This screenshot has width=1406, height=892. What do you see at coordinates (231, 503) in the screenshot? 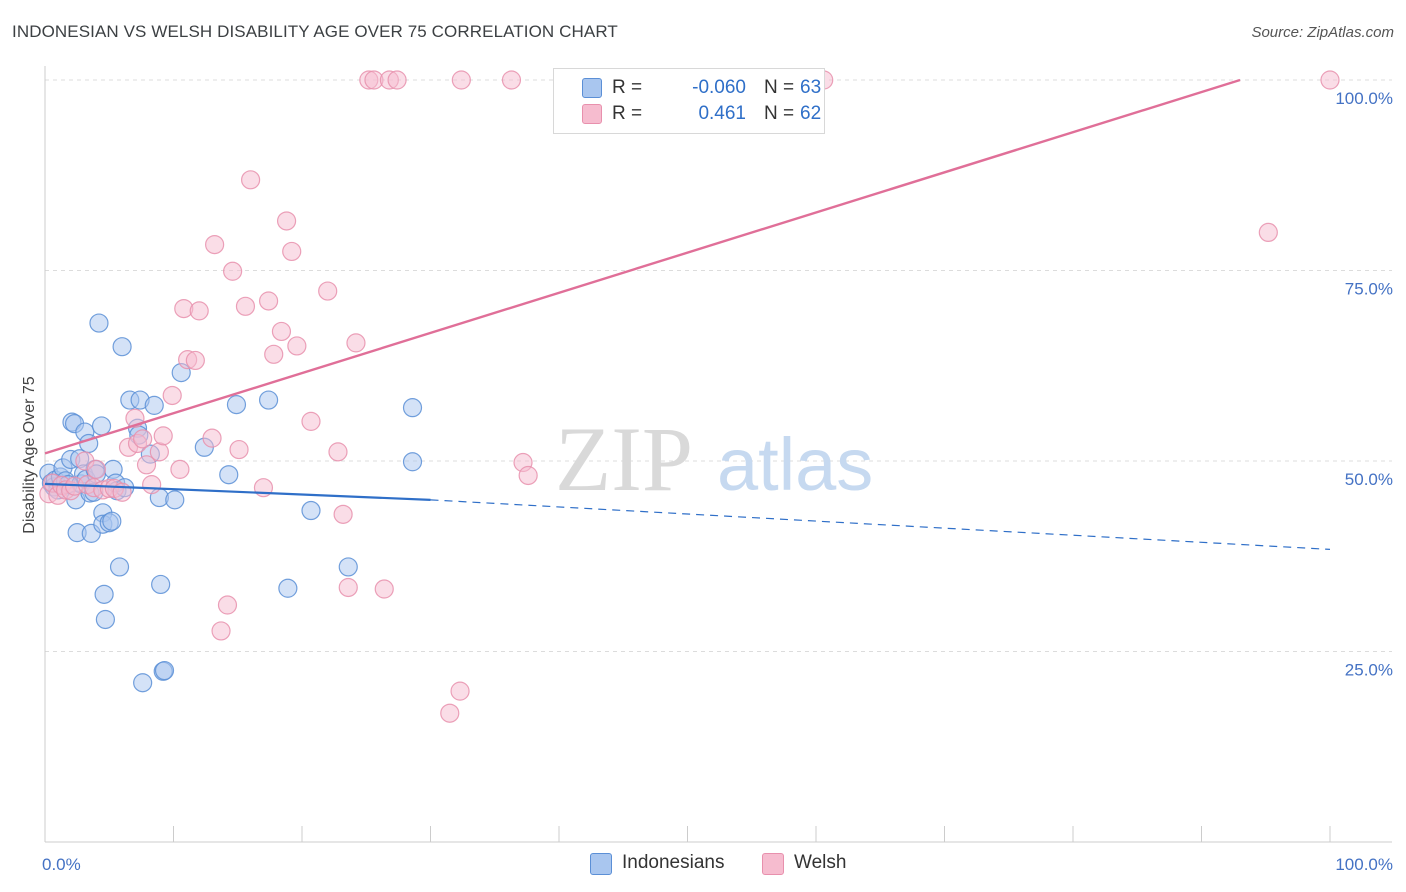
I see `indonesians-points` at bounding box center [231, 503].